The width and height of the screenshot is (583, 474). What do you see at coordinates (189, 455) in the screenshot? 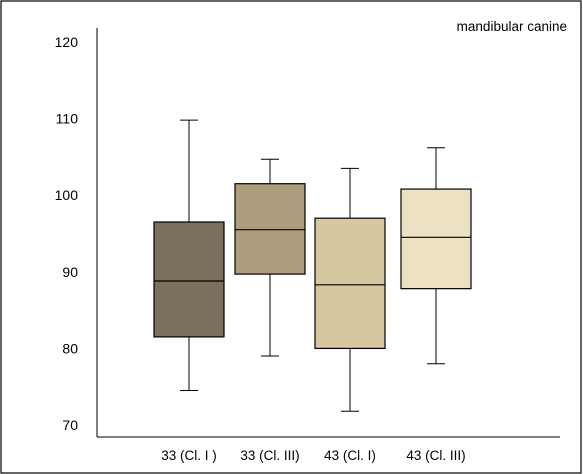
I see `x-tick-label: 33 (Cl. I )` at bounding box center [189, 455].